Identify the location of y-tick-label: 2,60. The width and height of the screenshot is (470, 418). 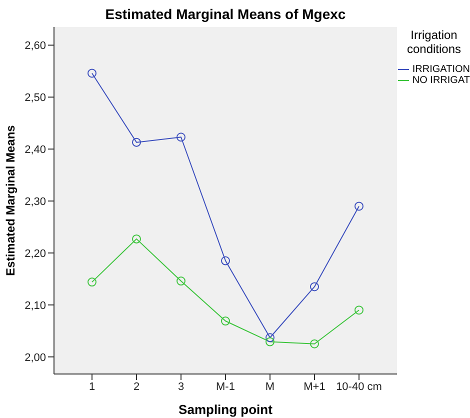
(35, 46).